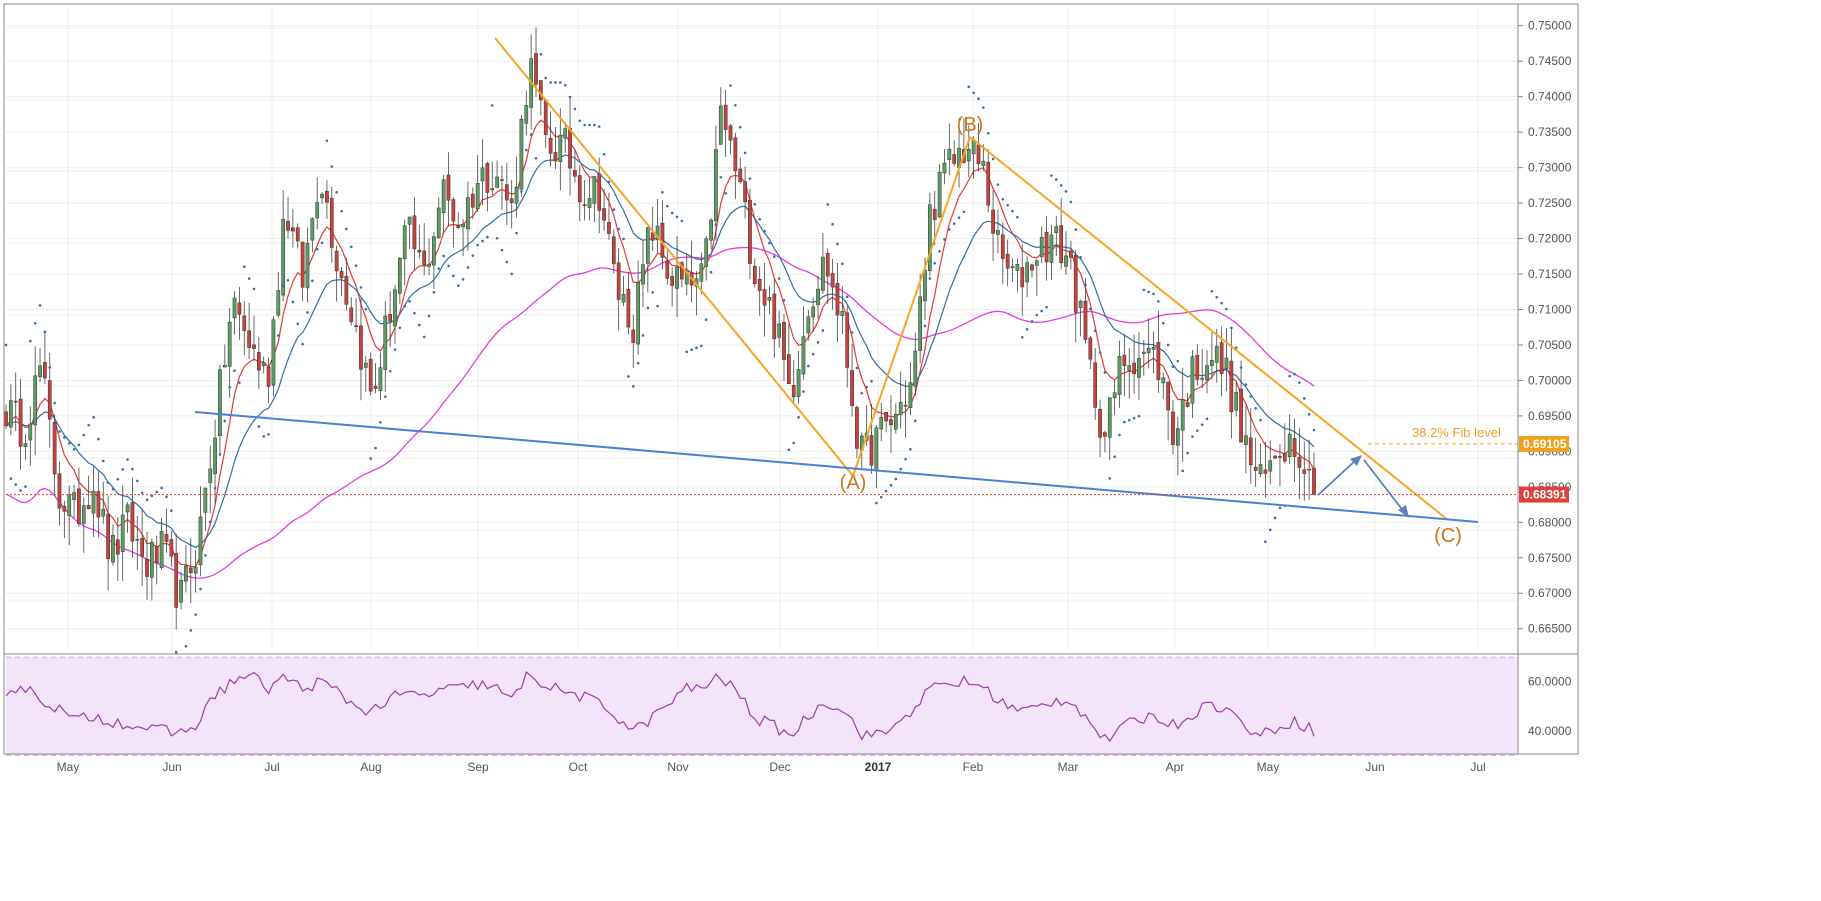 Image resolution: width=1821 pixels, height=901 pixels. I want to click on time-tick-label: Dec, so click(779, 767).